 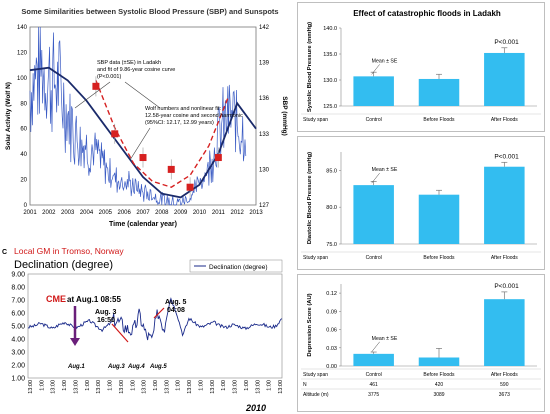 I want to click on y-axis-label: Diastolic Blood Pressure (mmHg), so click(x=310, y=198).